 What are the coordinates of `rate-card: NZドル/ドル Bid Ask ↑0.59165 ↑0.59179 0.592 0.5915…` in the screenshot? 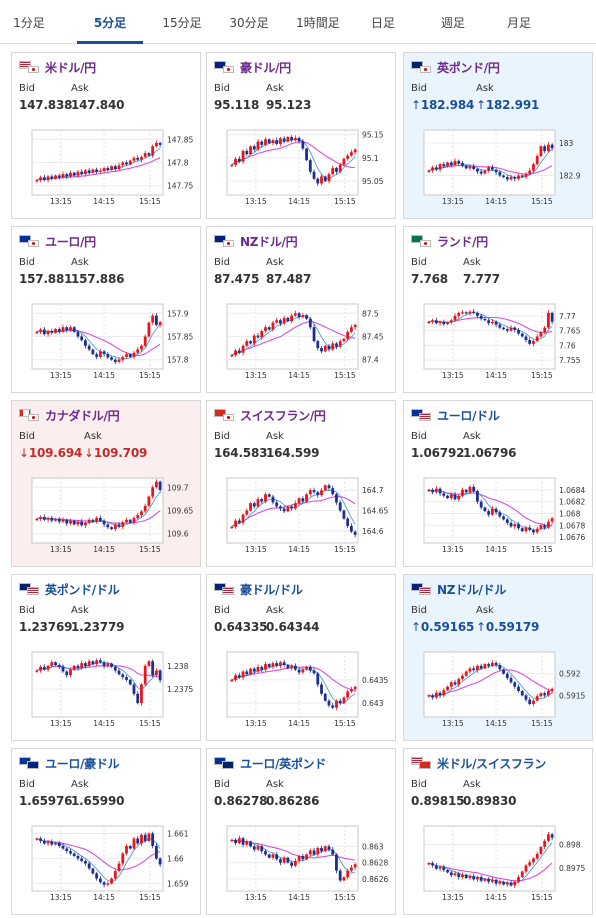 It's located at (498, 657).